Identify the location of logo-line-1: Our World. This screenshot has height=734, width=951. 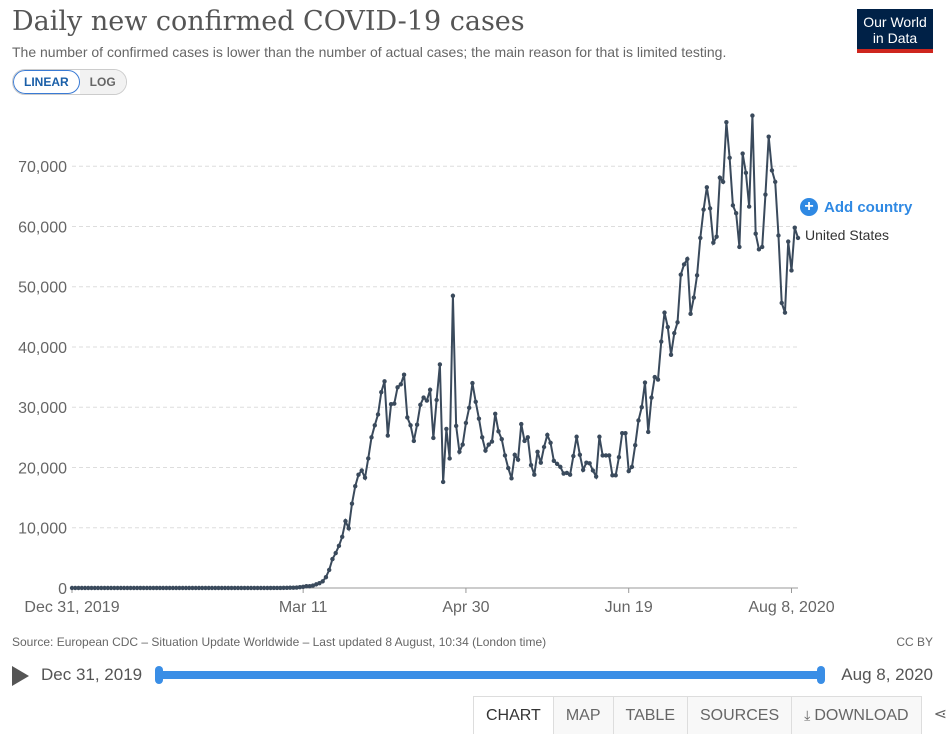
(895, 22).